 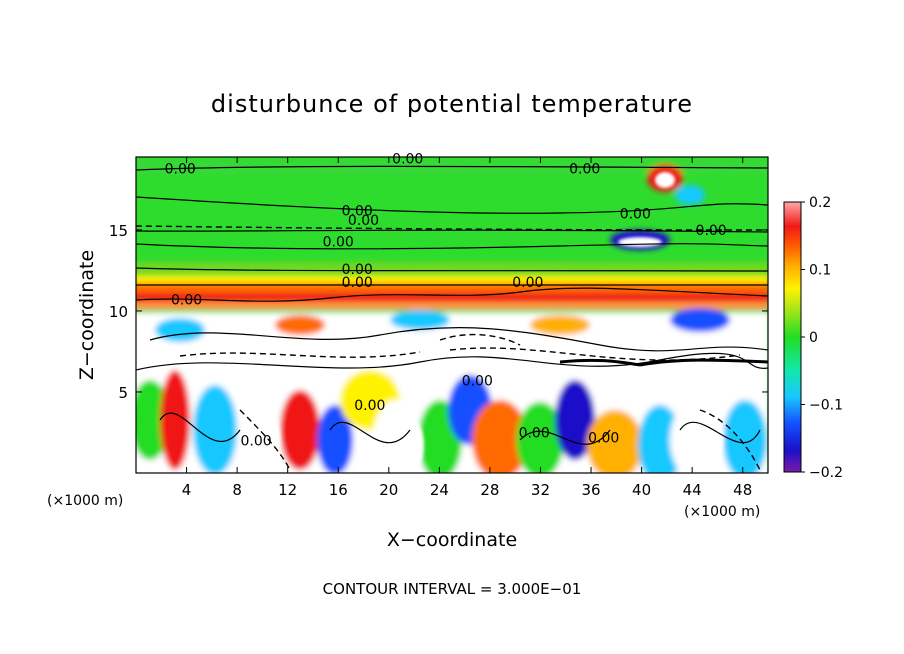 I want to click on x-tick-label: 28, so click(x=489, y=490).